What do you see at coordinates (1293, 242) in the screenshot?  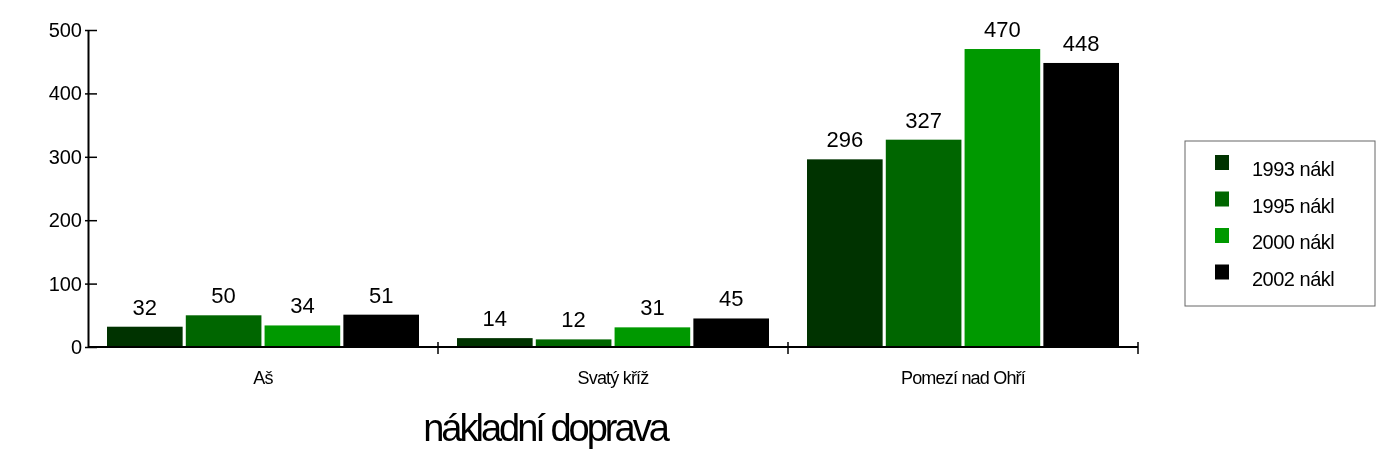 I see `legend-label: 2000 nákl` at bounding box center [1293, 242].